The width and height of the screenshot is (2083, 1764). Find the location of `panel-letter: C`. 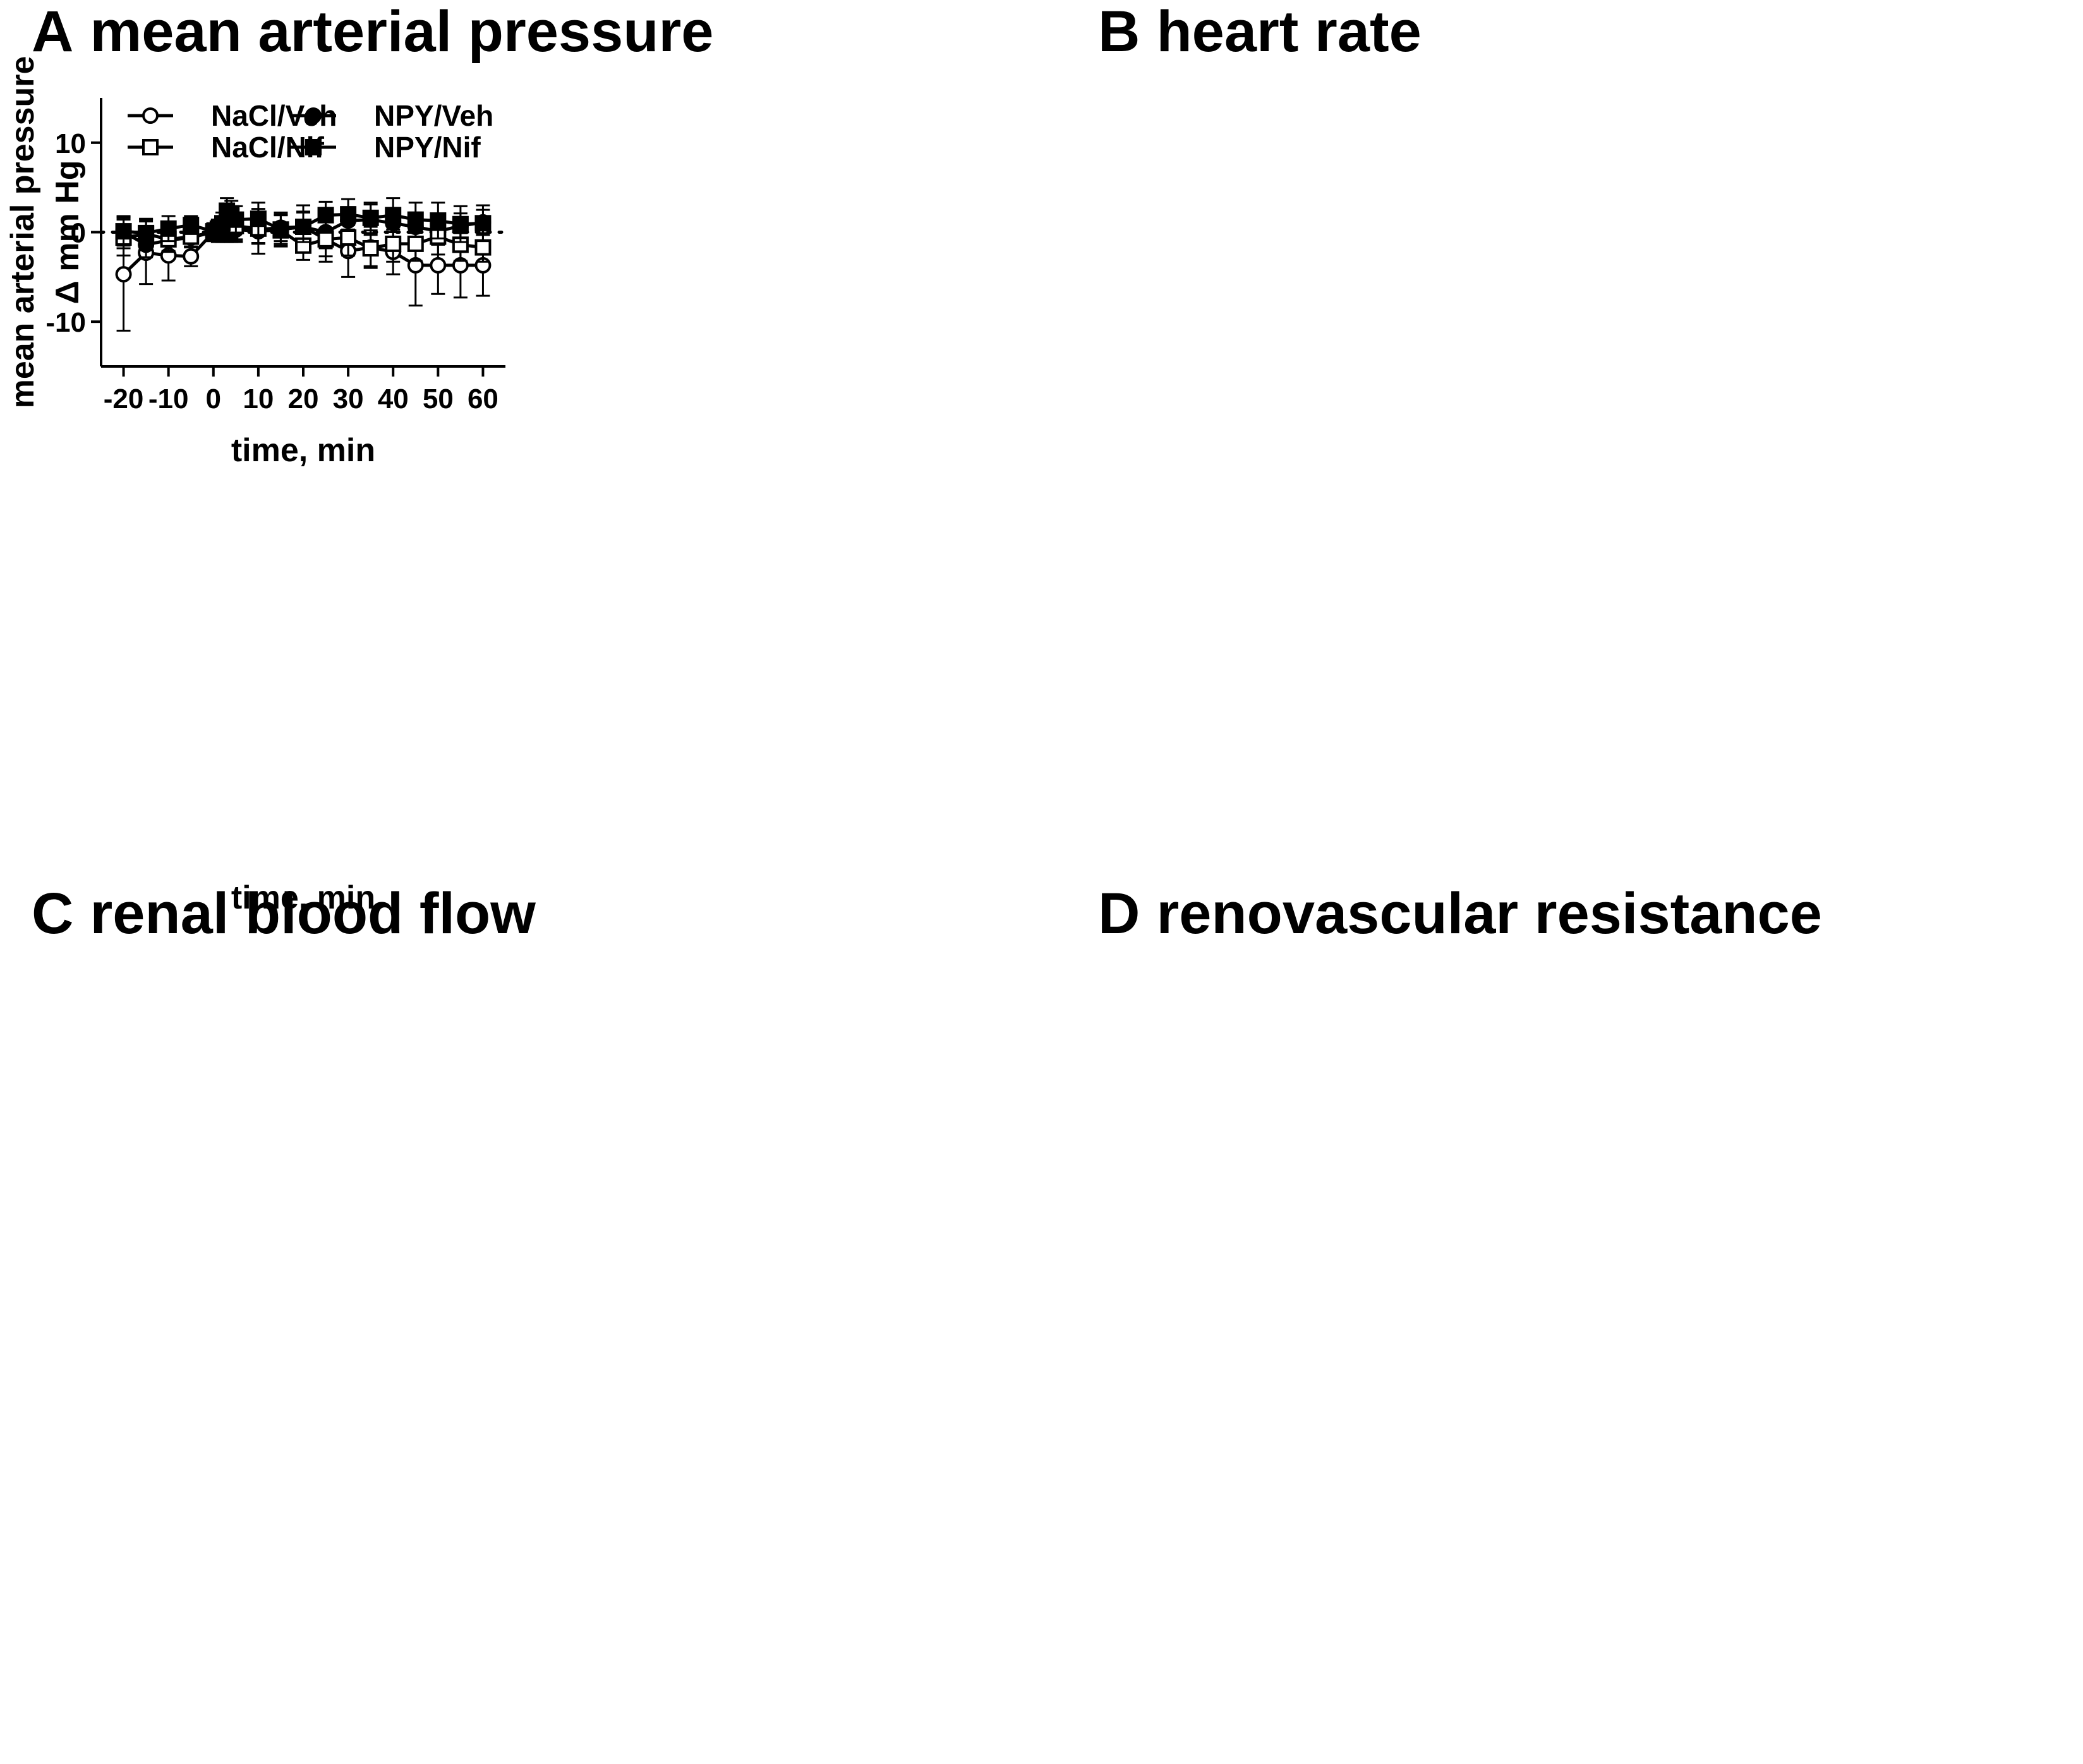

panel-letter: C is located at coordinates (53, 913).